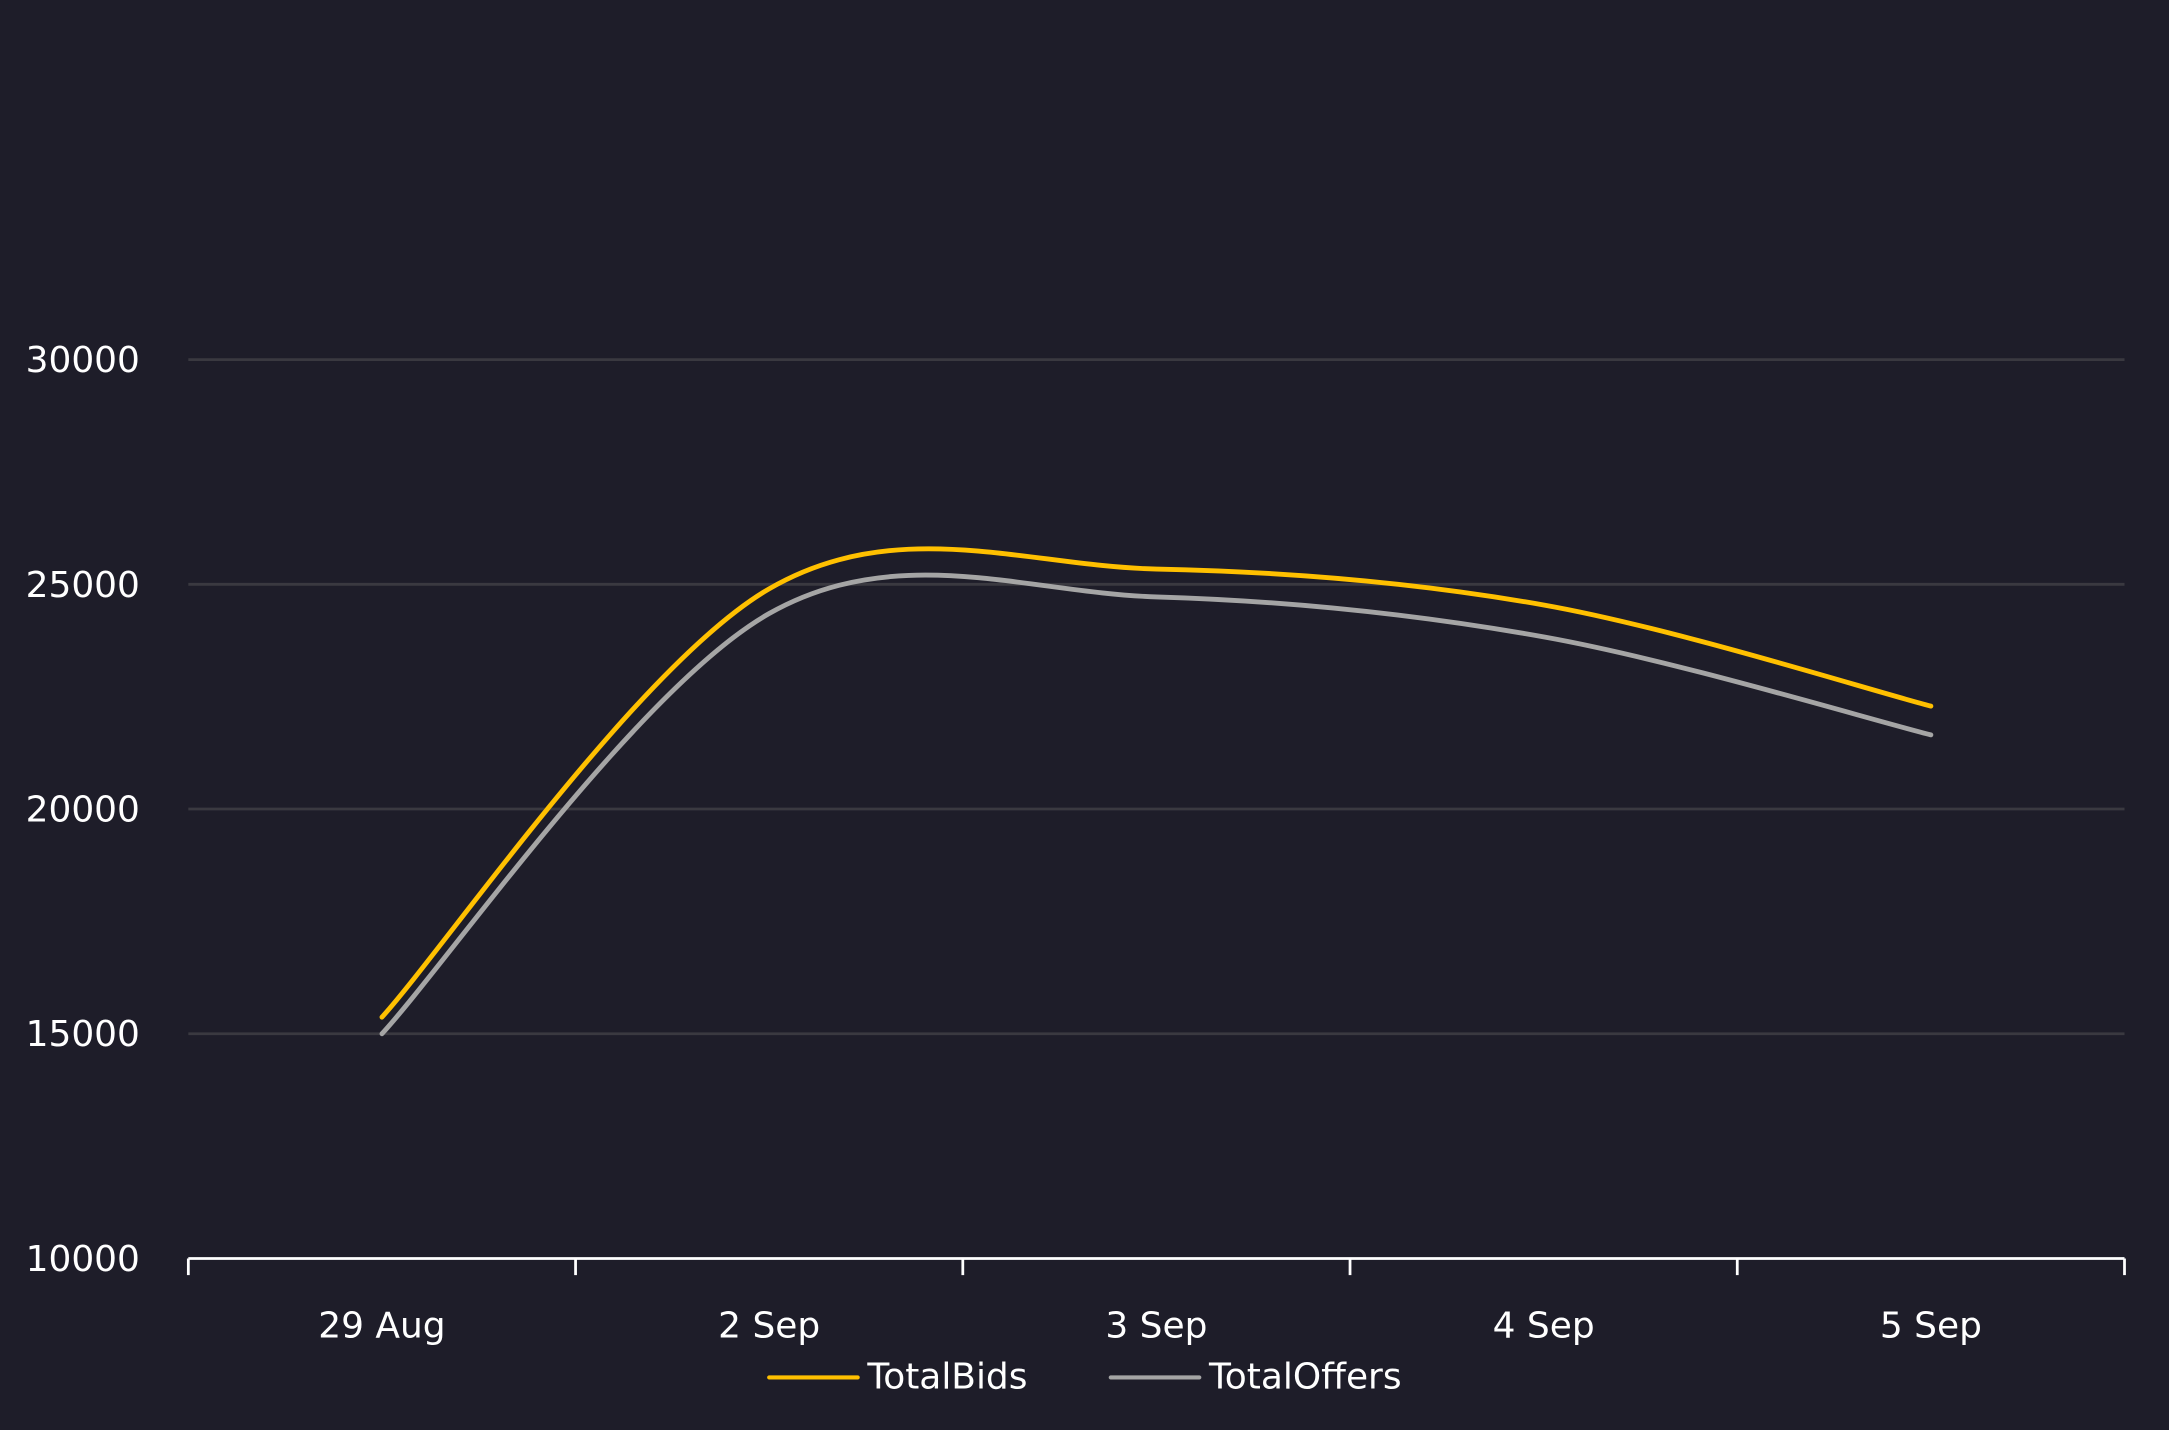 This screenshot has width=2169, height=1430. Describe the element at coordinates (1544, 1325) in the screenshot. I see `x-tick-label: 4 Sep` at that location.